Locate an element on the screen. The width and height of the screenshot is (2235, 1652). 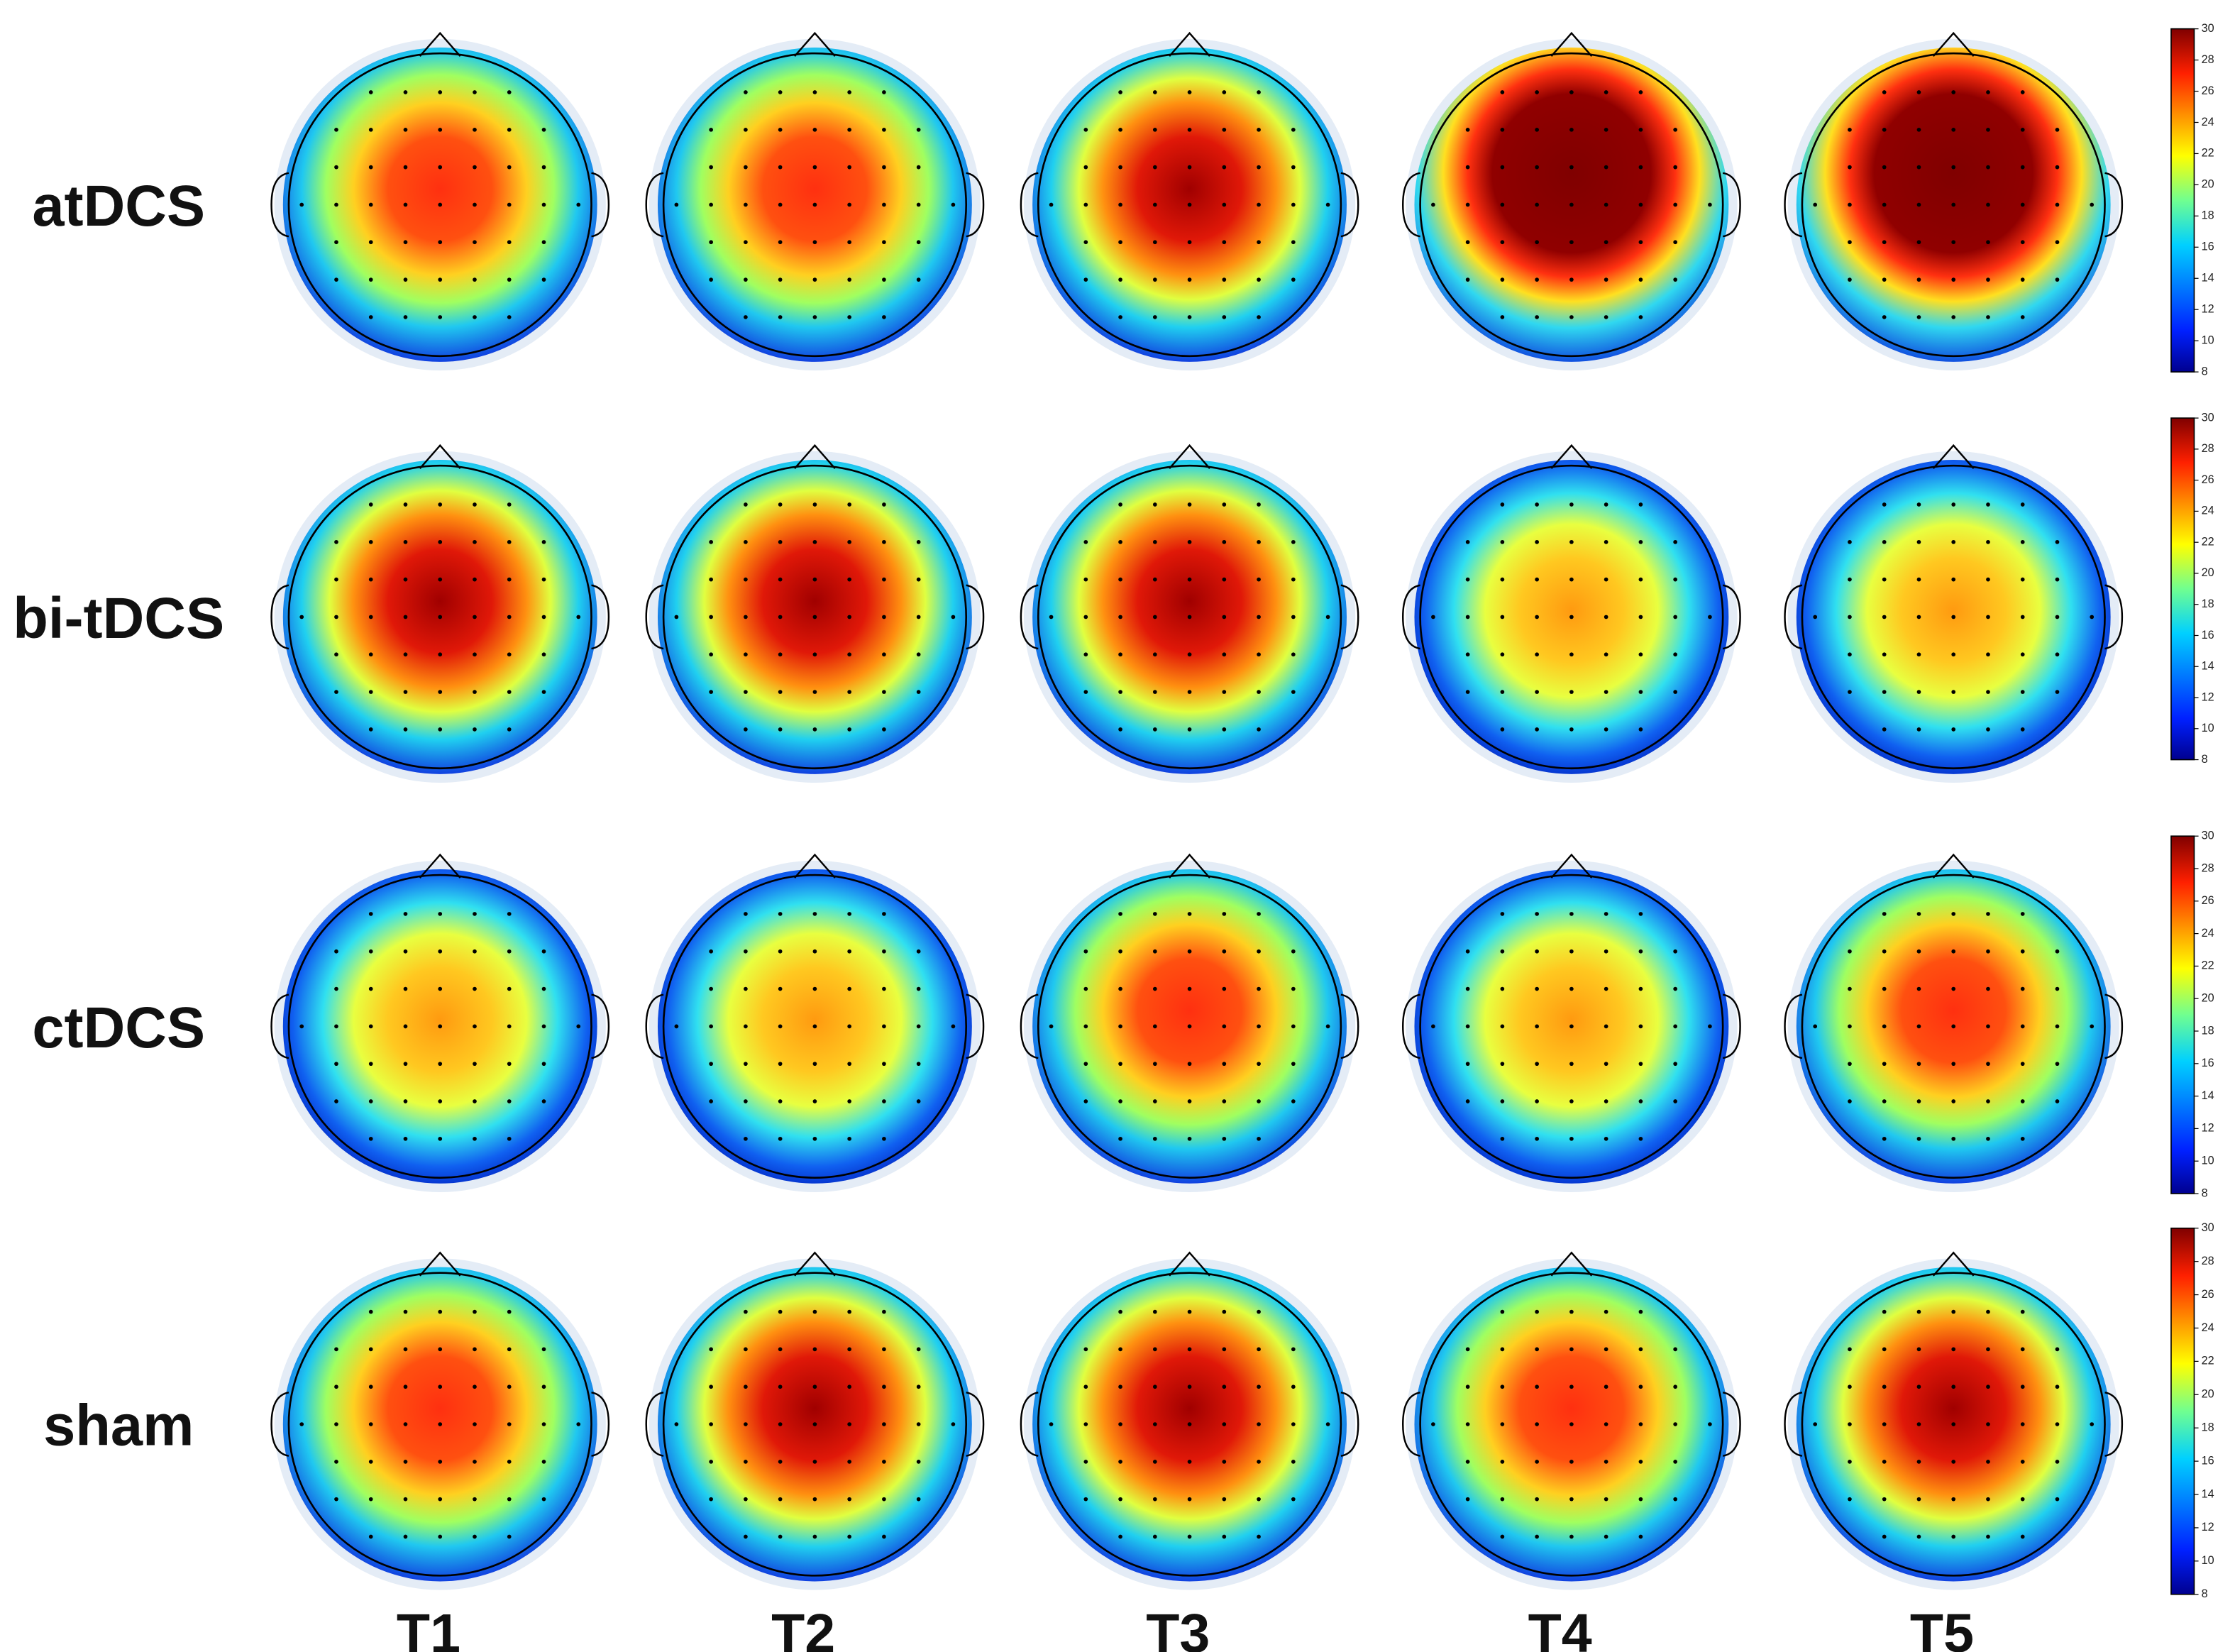
row-label: sham is located at coordinates (119, 1426).